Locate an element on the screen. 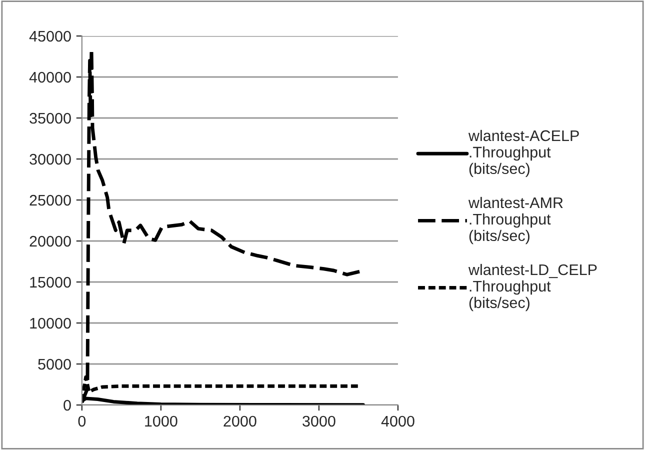 This screenshot has width=645, height=450. y-tick-label: 10000 is located at coordinates (50, 323).